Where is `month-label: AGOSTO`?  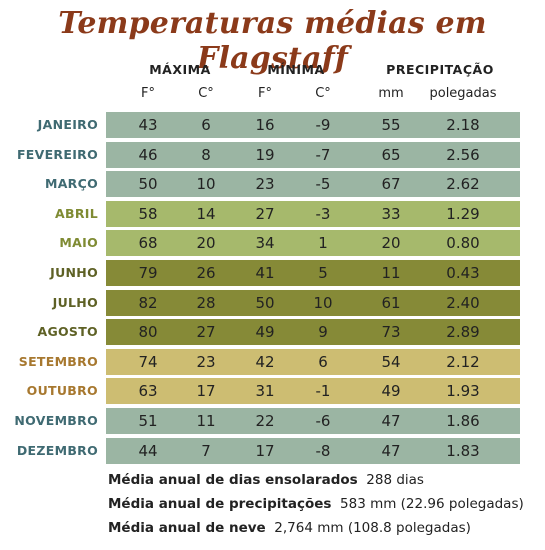
month-label: AGOSTO is located at coordinates (67, 332).